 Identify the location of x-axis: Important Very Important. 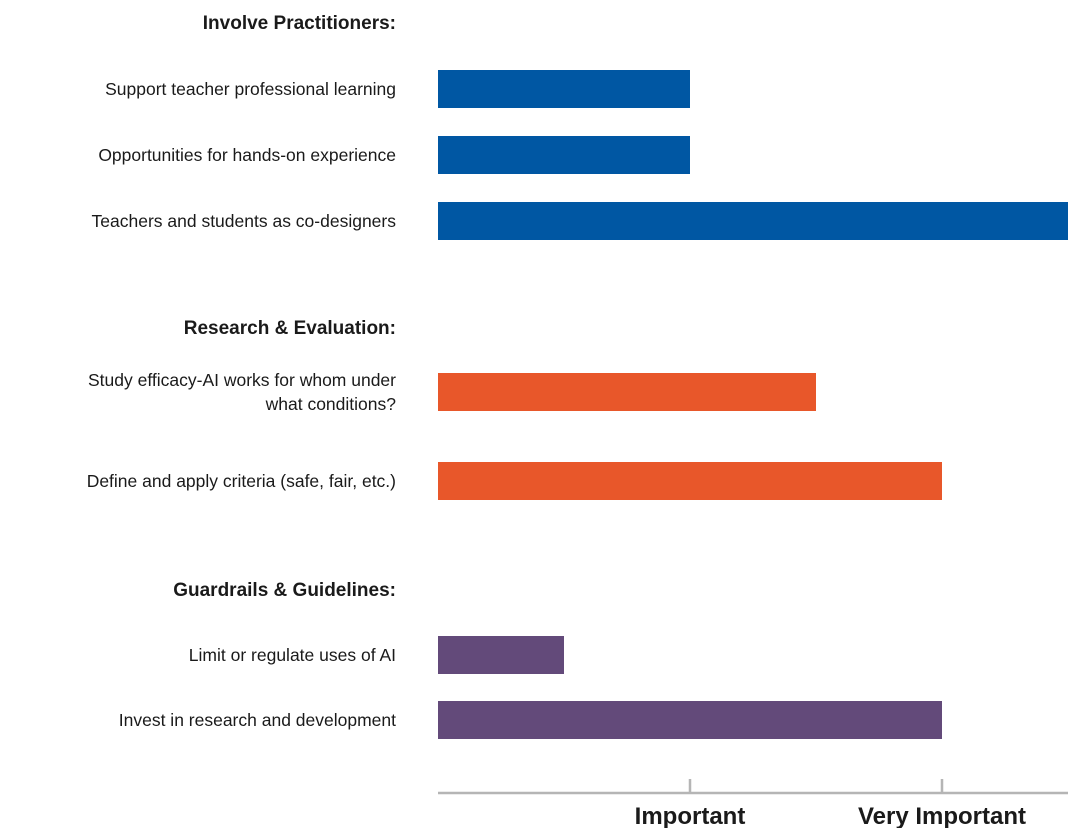
(753, 803).